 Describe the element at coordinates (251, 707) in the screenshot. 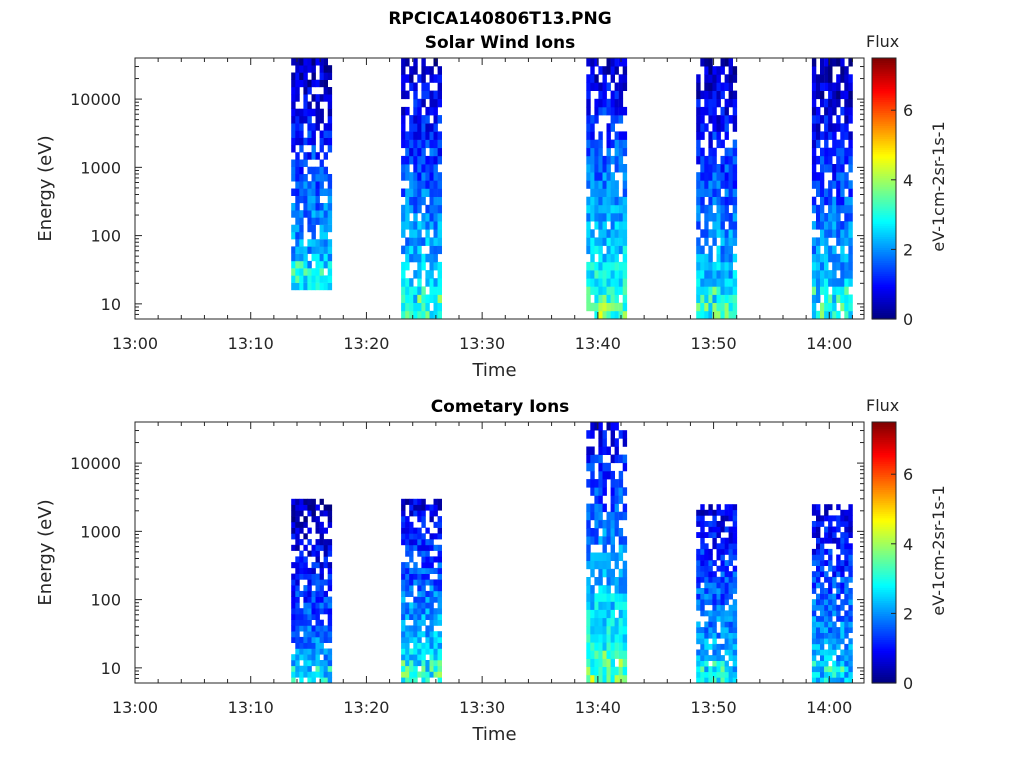

I see `x-tick-label: 13:10` at that location.